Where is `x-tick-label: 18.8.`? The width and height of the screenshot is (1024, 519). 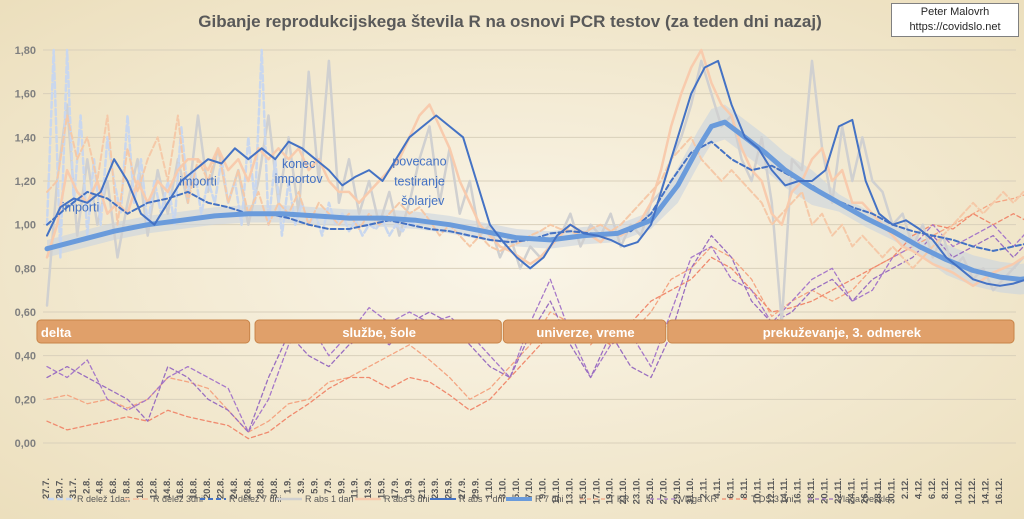 x-tick-label: 18.8. is located at coordinates (194, 488).